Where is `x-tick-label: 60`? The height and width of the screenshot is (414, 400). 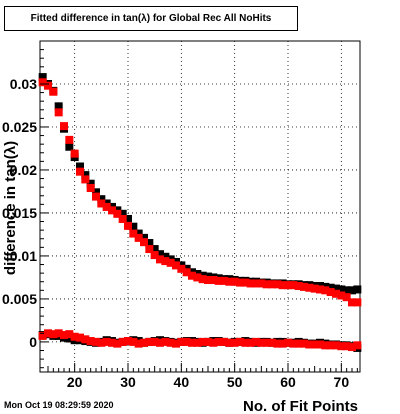
x-tick-label: 60 is located at coordinates (288, 382).